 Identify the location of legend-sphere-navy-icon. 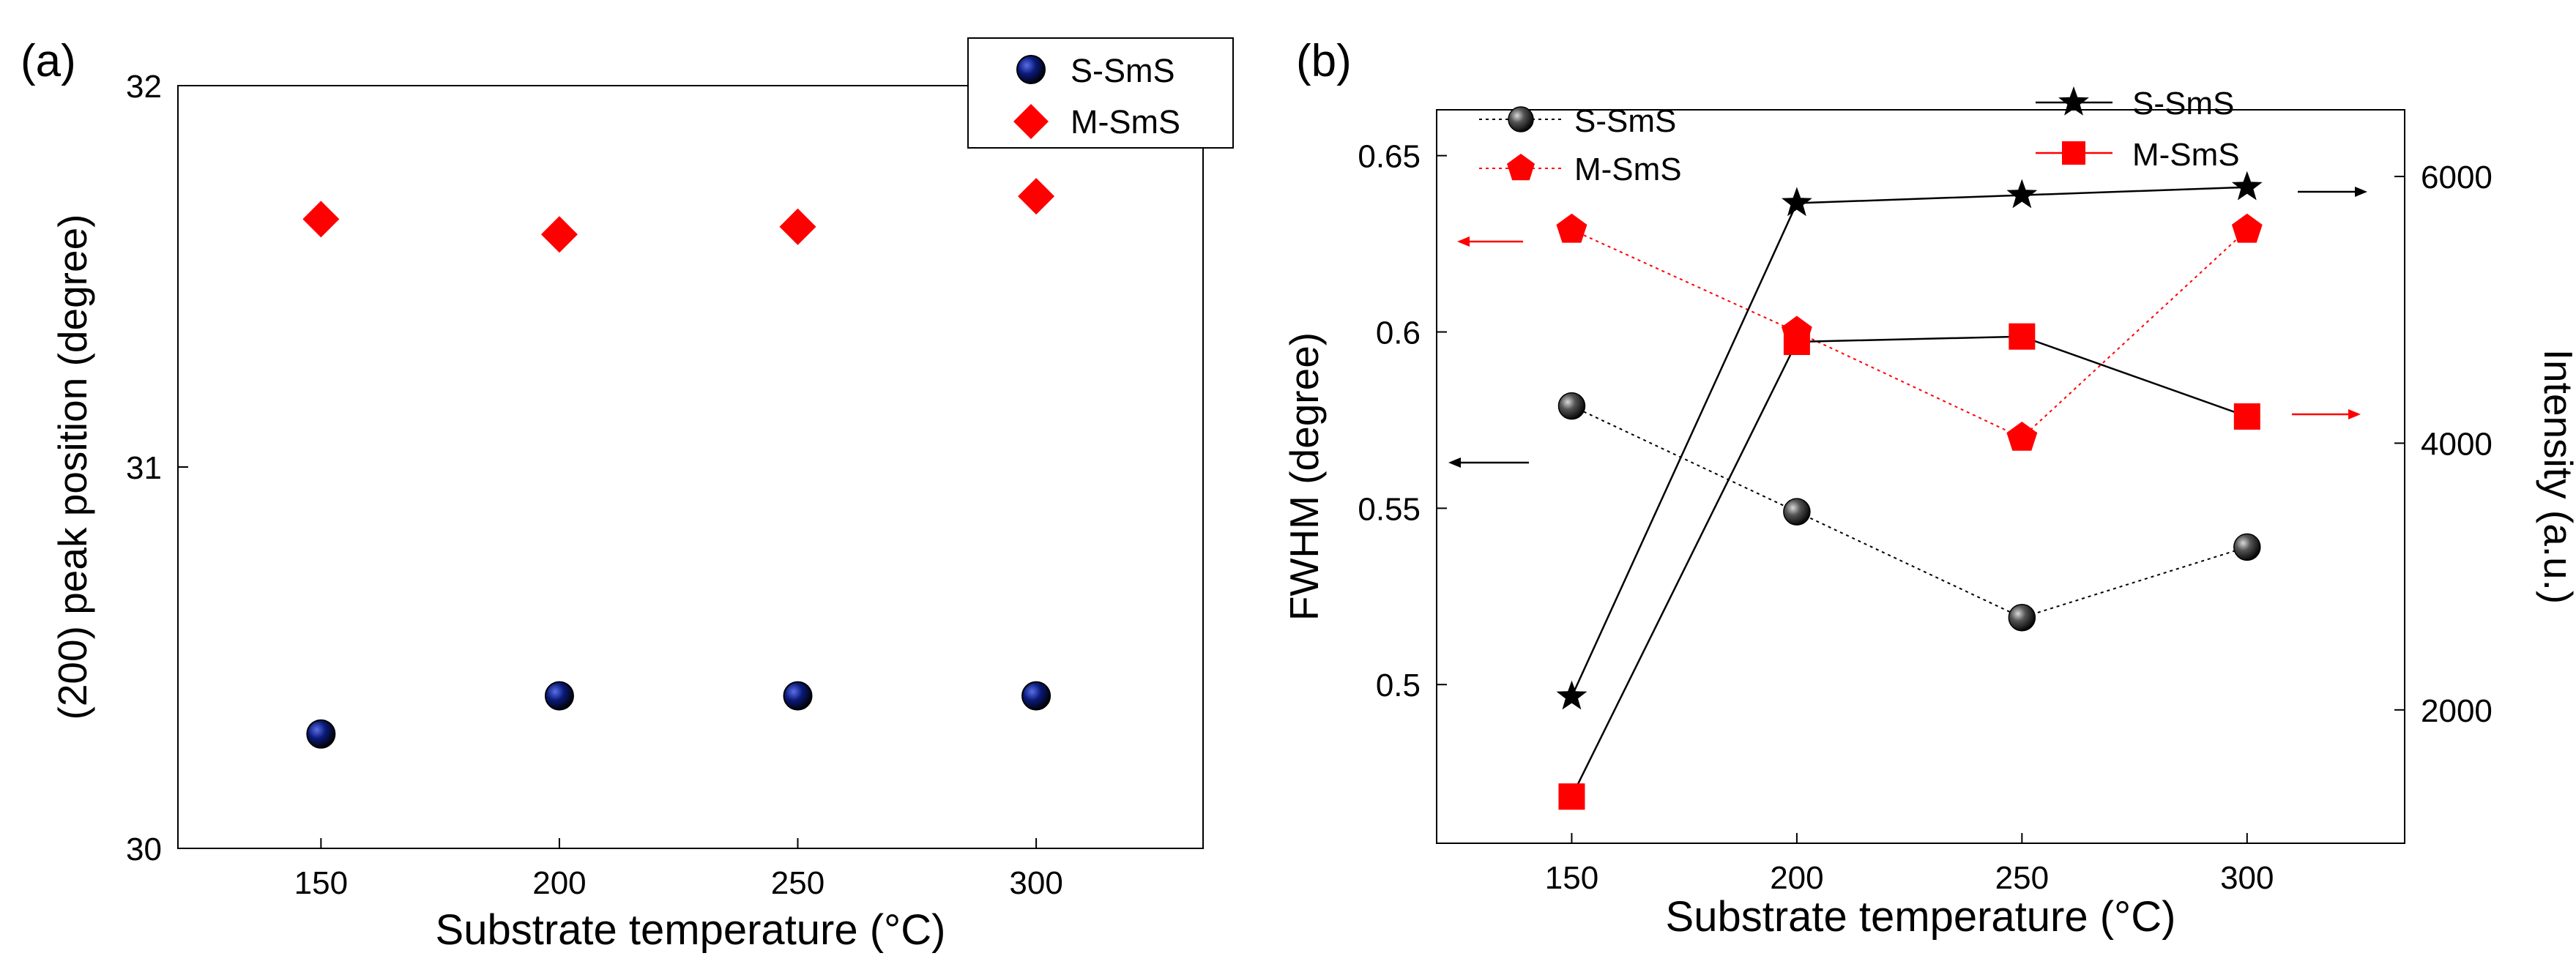
(1031, 69).